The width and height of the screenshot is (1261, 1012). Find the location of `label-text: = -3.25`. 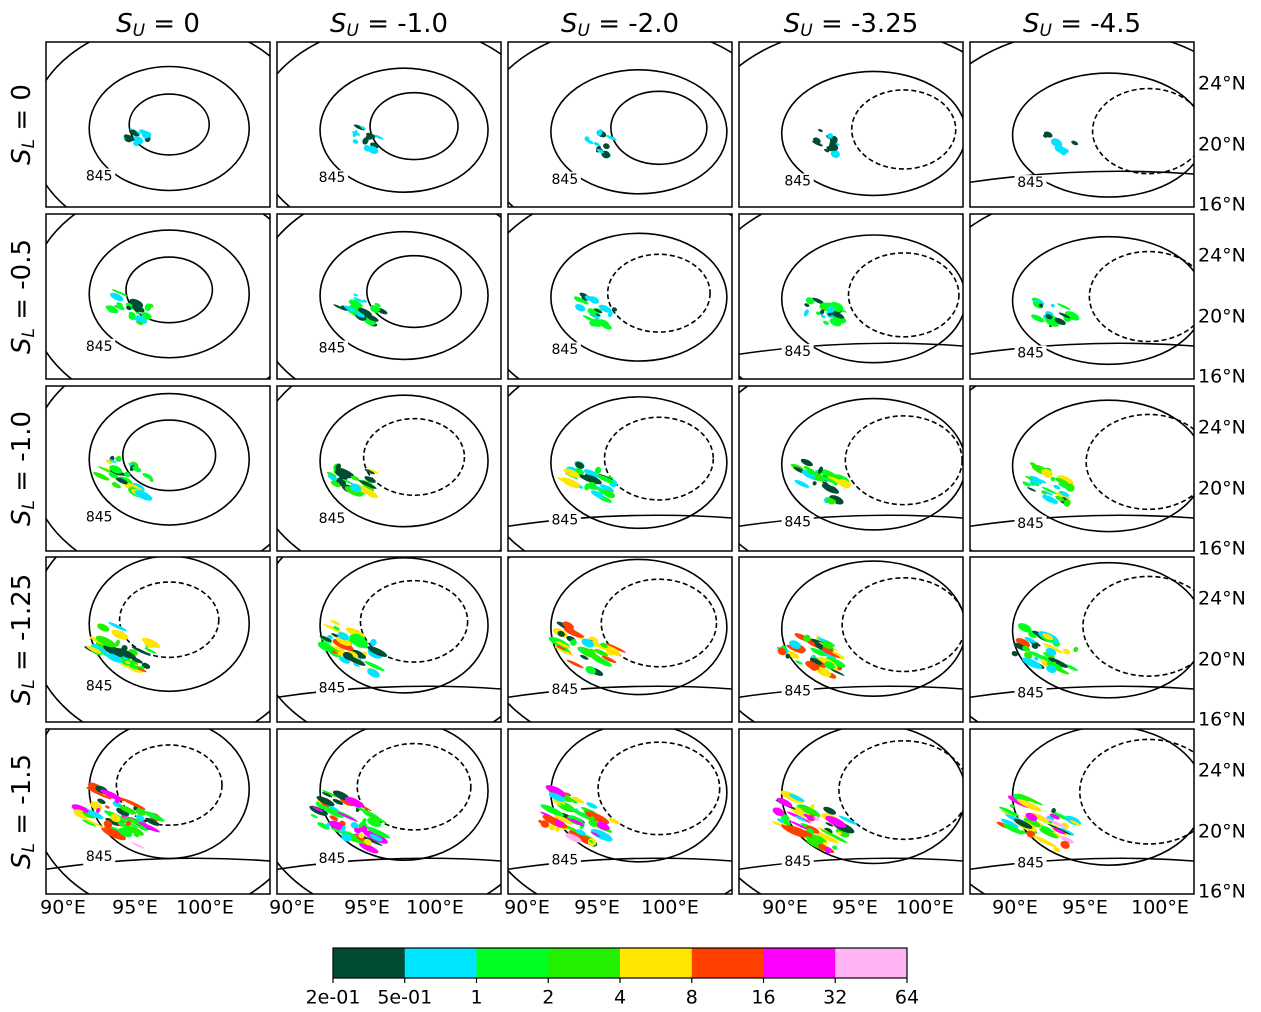

label-text: = -3.25 is located at coordinates (866, 24).